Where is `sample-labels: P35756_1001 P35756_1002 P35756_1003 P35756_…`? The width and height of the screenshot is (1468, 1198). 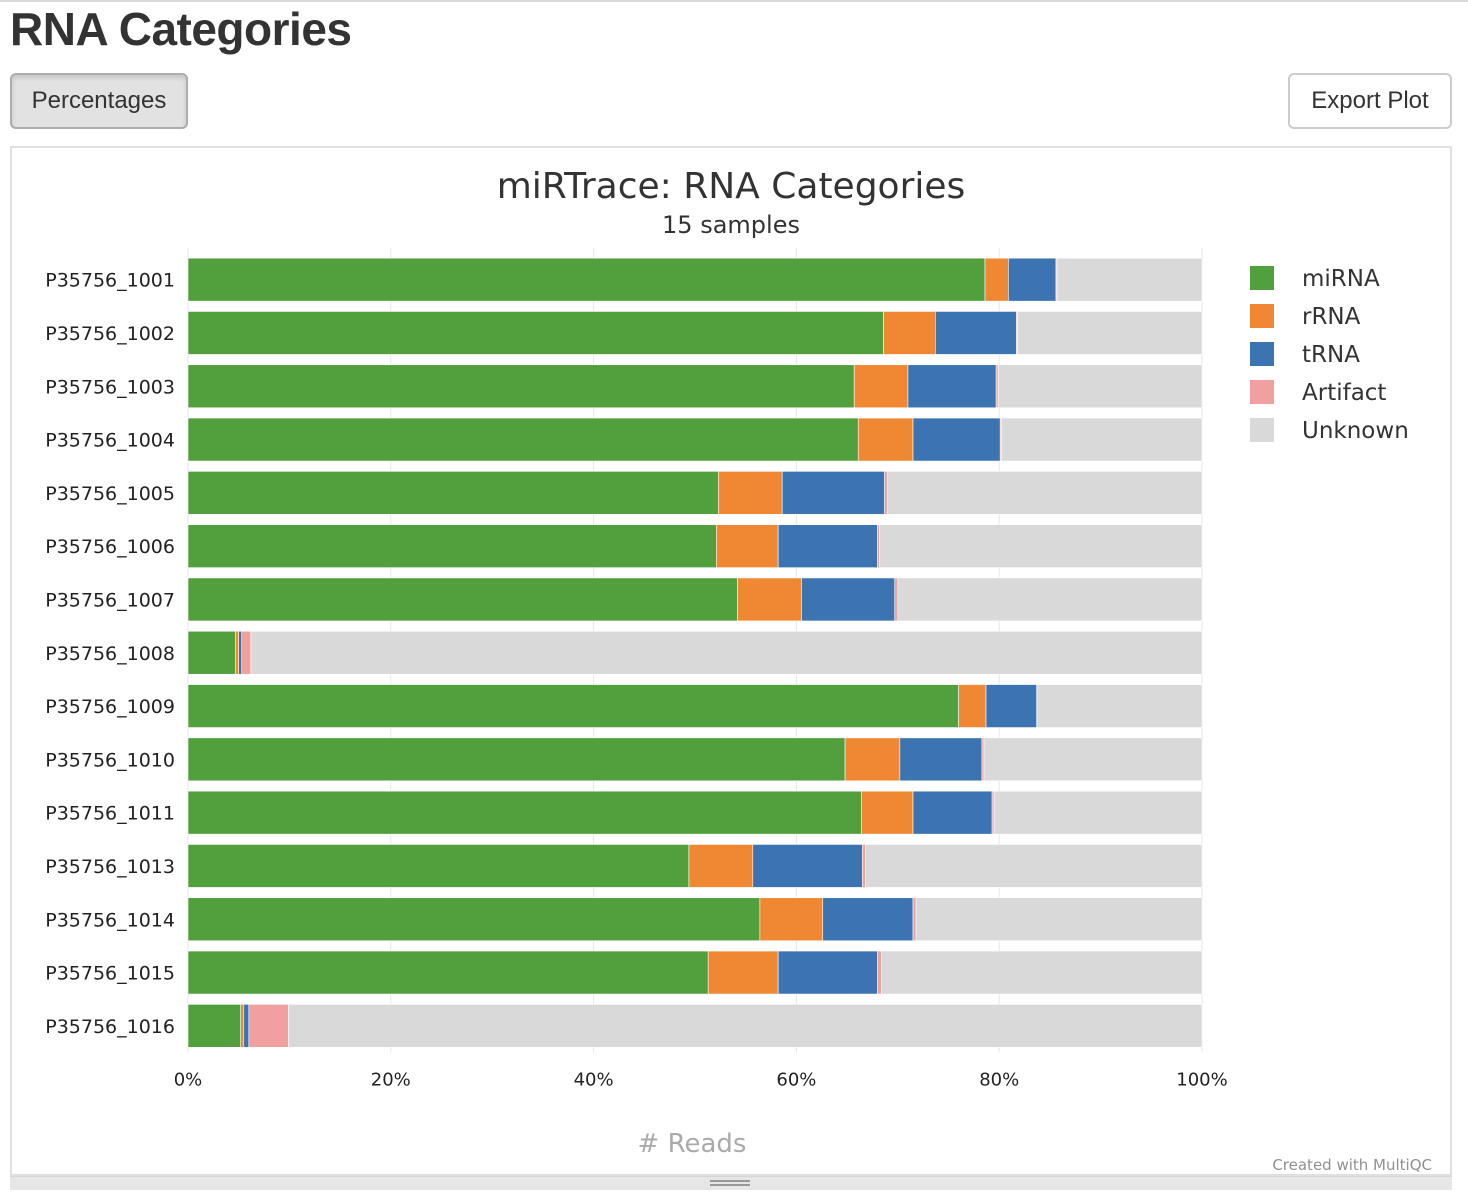
sample-labels: P35756_1001 P35756_1002 P35756_1003 P35756_… is located at coordinates (110, 654).